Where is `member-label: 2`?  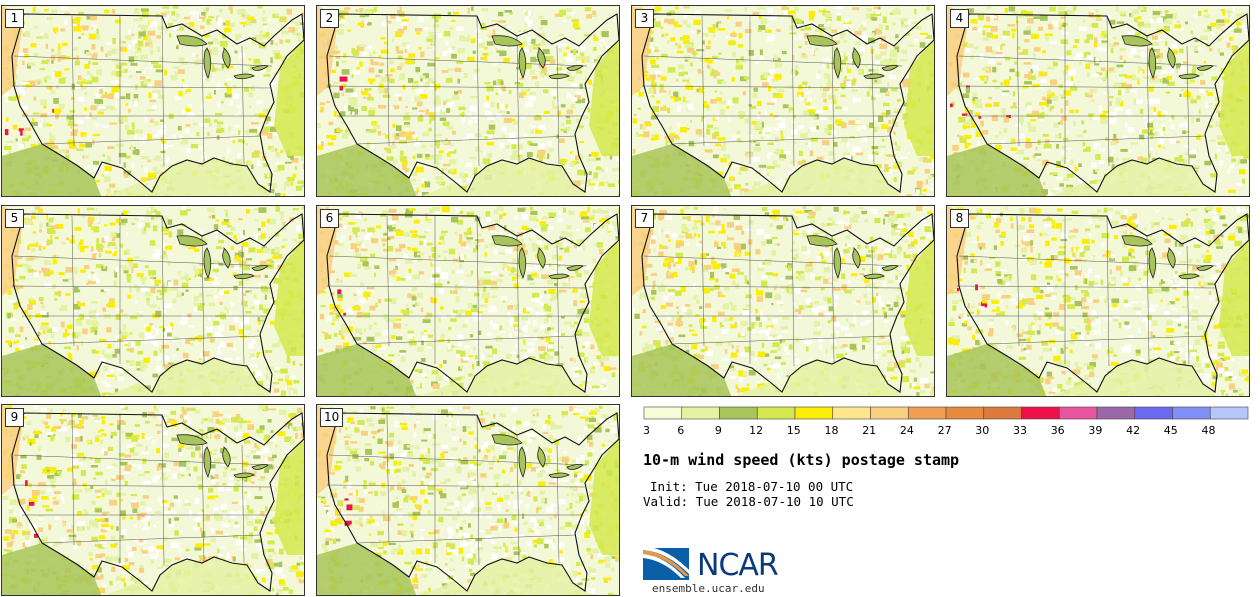
member-label: 2 is located at coordinates (329, 18).